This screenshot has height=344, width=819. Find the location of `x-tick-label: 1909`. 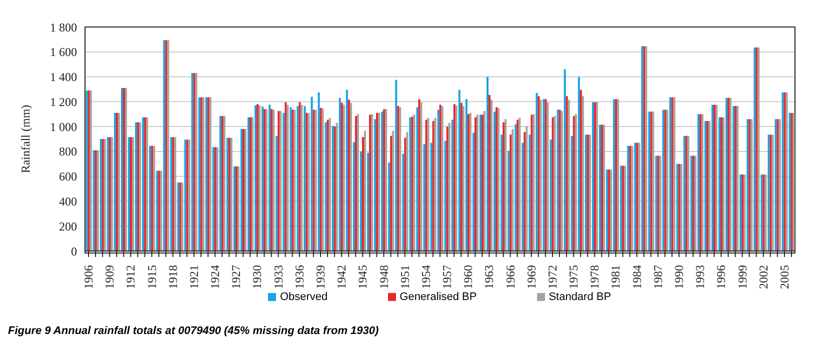

x-tick-label: 1909 is located at coordinates (109, 277).